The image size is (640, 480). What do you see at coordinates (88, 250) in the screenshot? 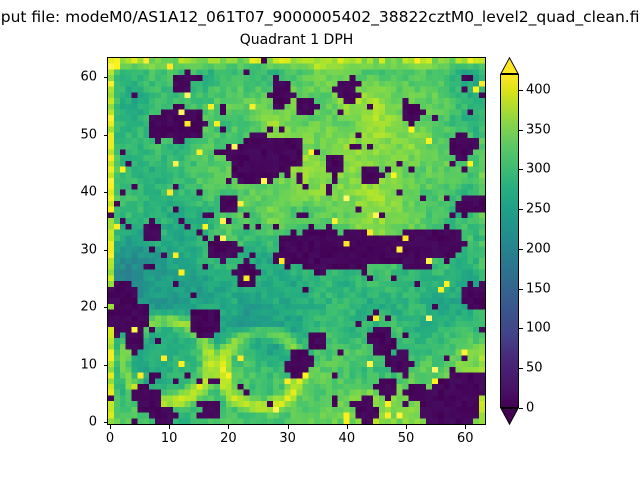
I see `y-tick-label: 30` at bounding box center [88, 250].